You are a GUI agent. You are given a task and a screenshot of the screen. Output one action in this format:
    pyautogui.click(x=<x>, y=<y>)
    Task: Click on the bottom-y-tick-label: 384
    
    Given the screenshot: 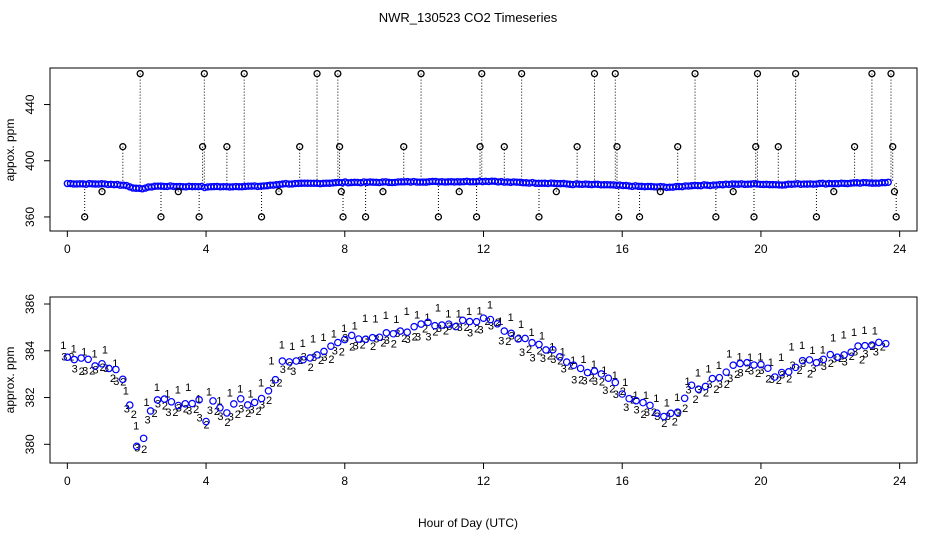 What is the action you would take?
    pyautogui.click(x=30, y=350)
    